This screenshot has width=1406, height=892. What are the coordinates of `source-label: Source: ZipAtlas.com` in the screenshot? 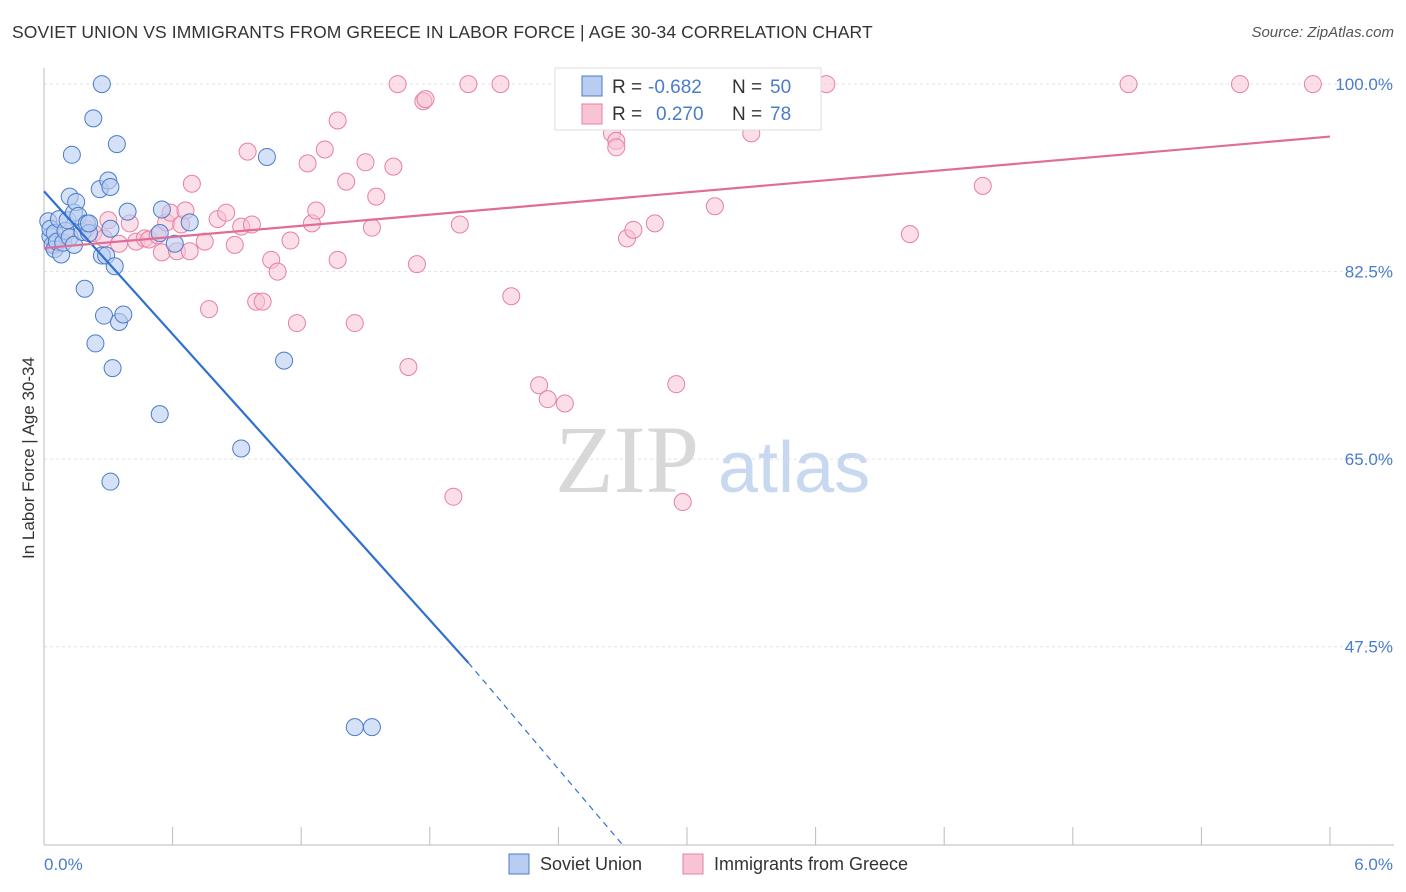 It's located at (1322, 32).